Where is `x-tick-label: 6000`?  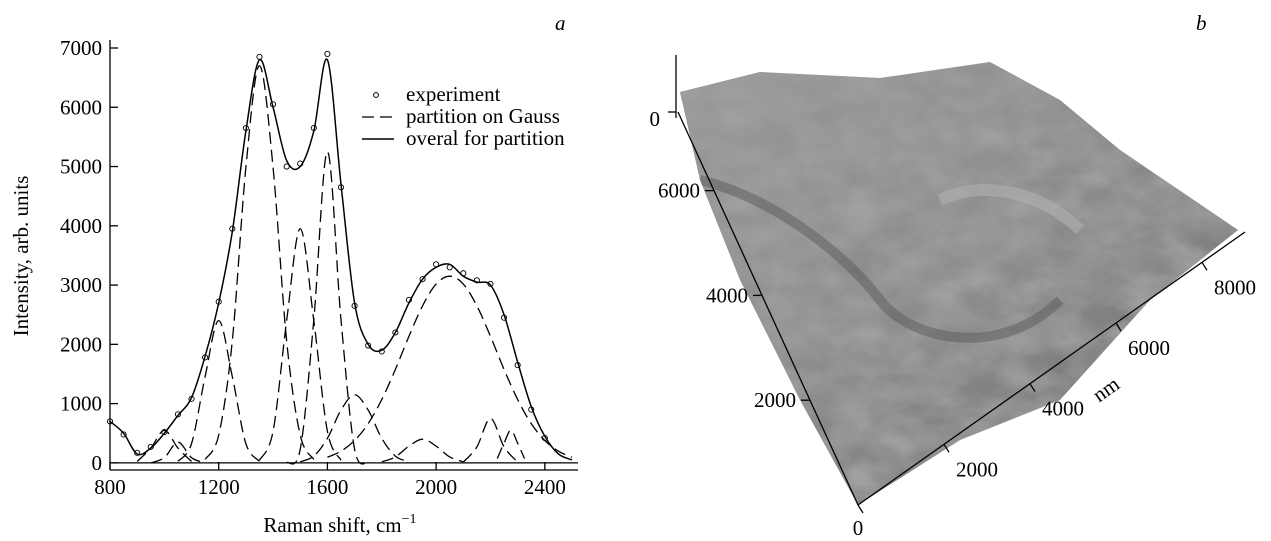
x-tick-label: 6000 is located at coordinates (1149, 348).